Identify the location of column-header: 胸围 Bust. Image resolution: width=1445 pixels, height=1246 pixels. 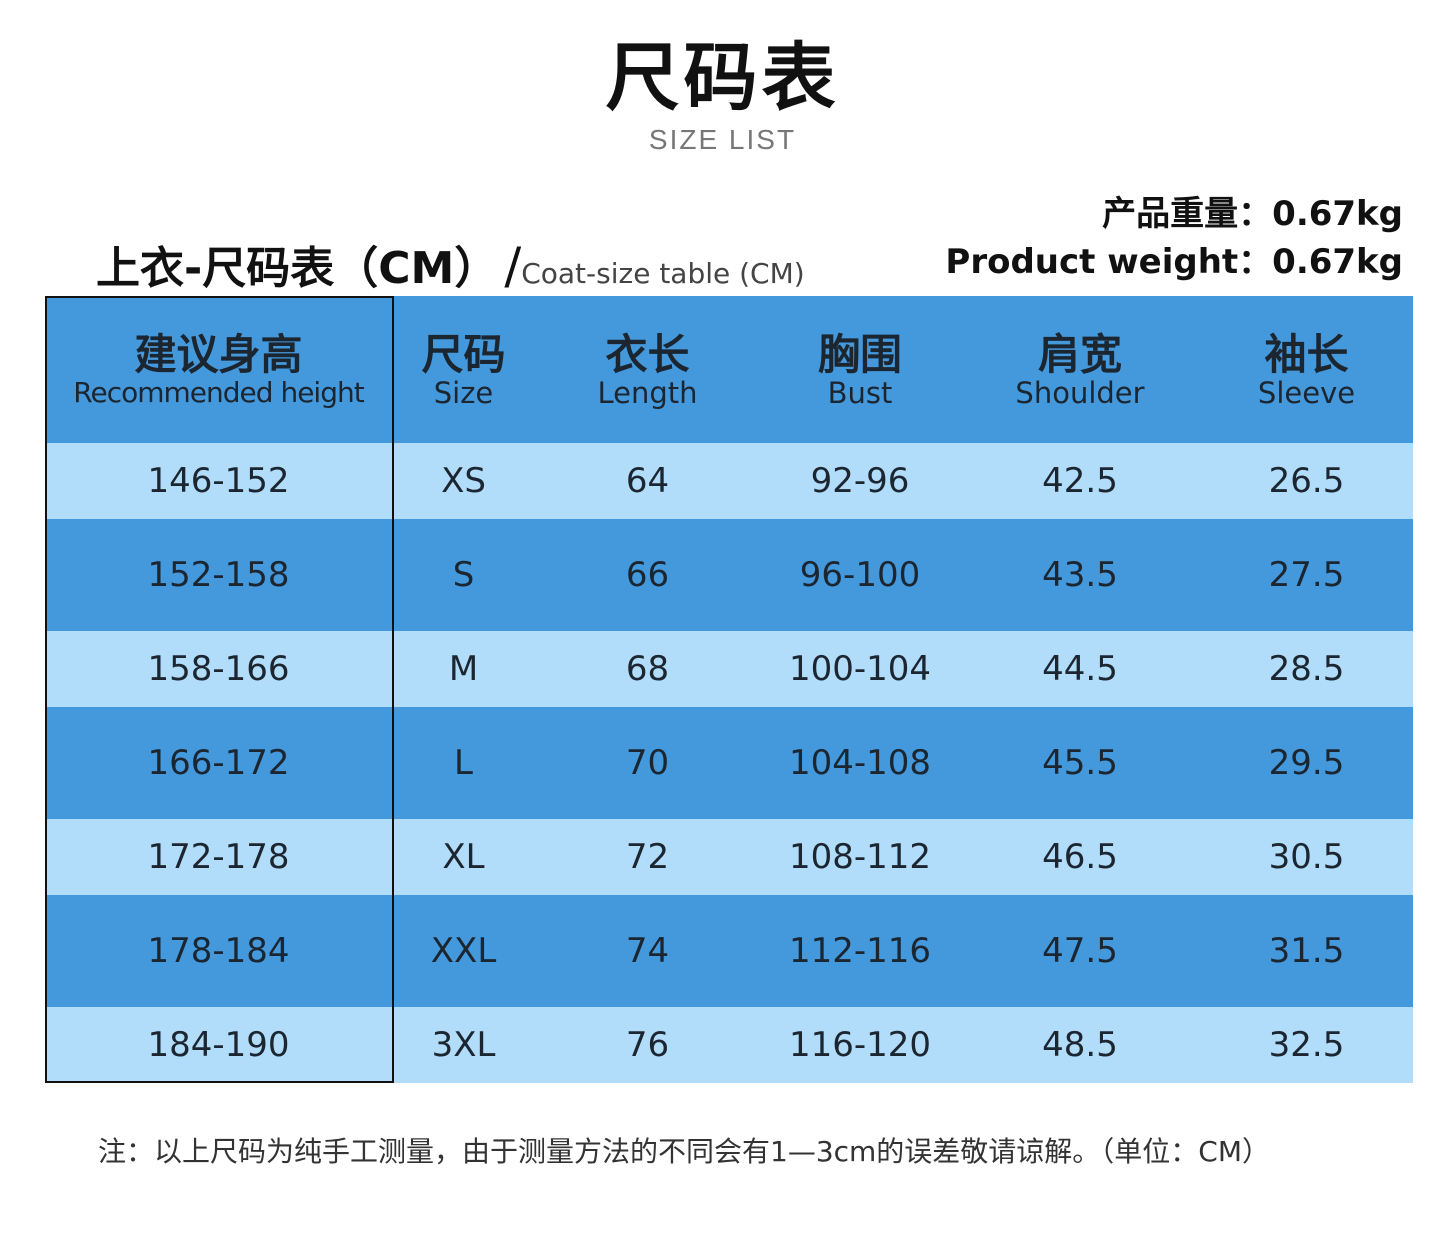
(860, 369).